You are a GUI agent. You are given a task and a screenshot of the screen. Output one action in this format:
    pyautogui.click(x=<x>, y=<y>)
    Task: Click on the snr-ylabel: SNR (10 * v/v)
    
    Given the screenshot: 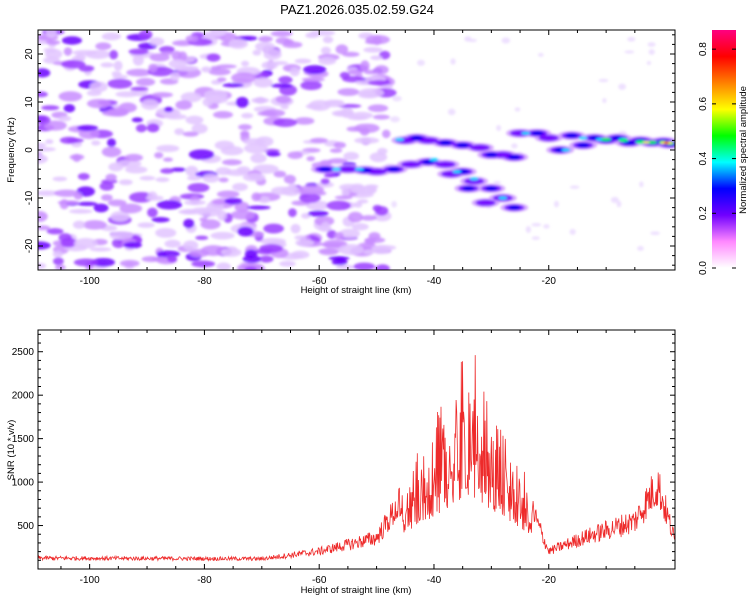 What is the action you would take?
    pyautogui.click(x=11, y=450)
    